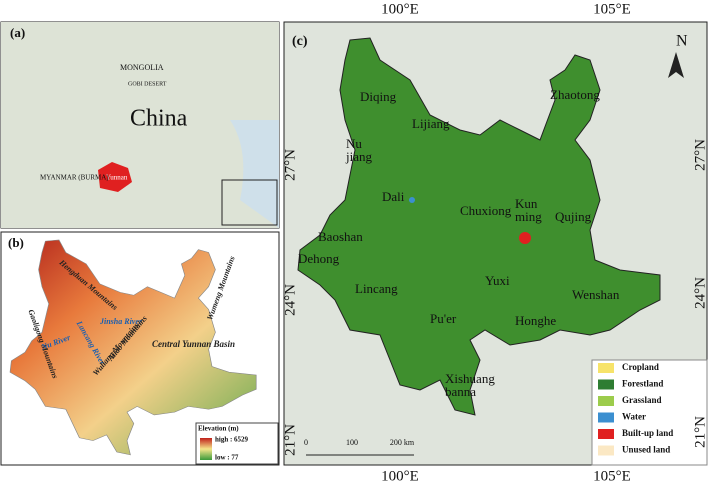 The width and height of the screenshot is (709, 487). What do you see at coordinates (647, 433) in the screenshot?
I see `legend-label: Built-up land` at bounding box center [647, 433].